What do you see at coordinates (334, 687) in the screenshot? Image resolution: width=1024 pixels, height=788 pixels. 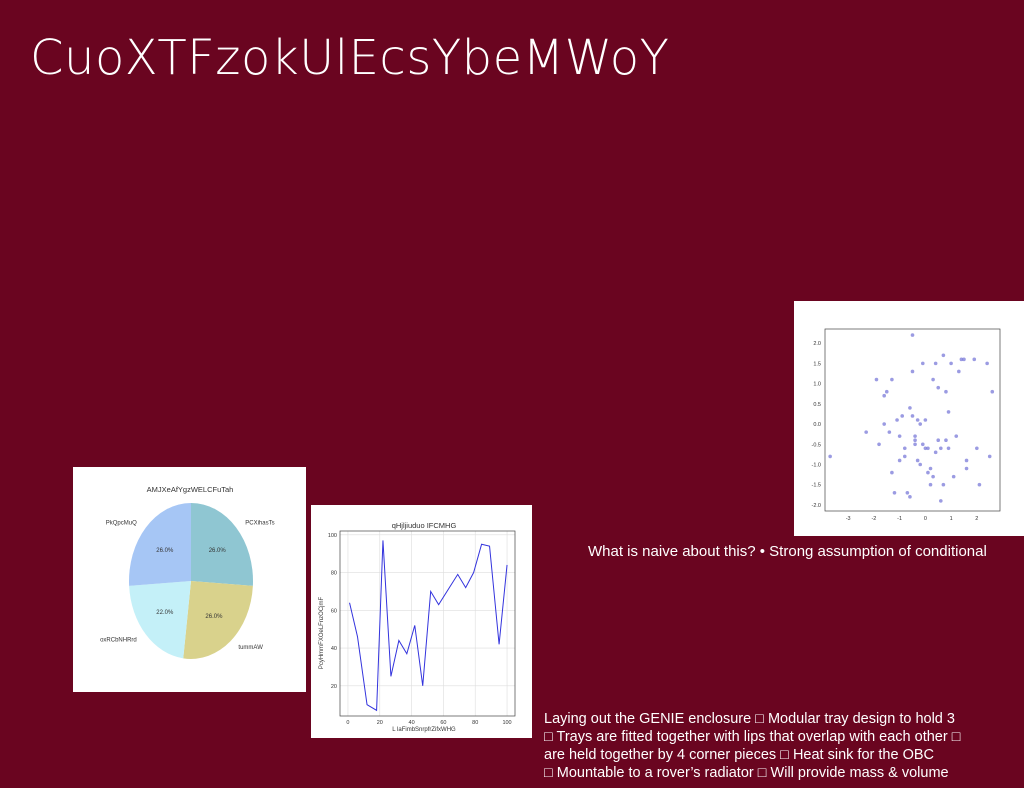 I see `line-ytick-label: 20` at bounding box center [334, 687].